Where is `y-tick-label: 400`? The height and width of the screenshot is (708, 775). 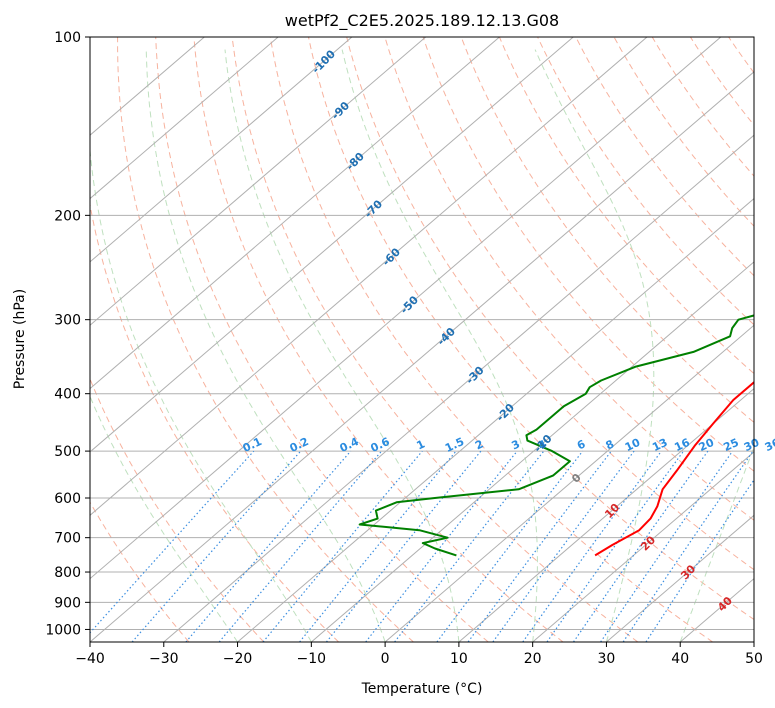
y-tick-label: 400 is located at coordinates (67, 395).